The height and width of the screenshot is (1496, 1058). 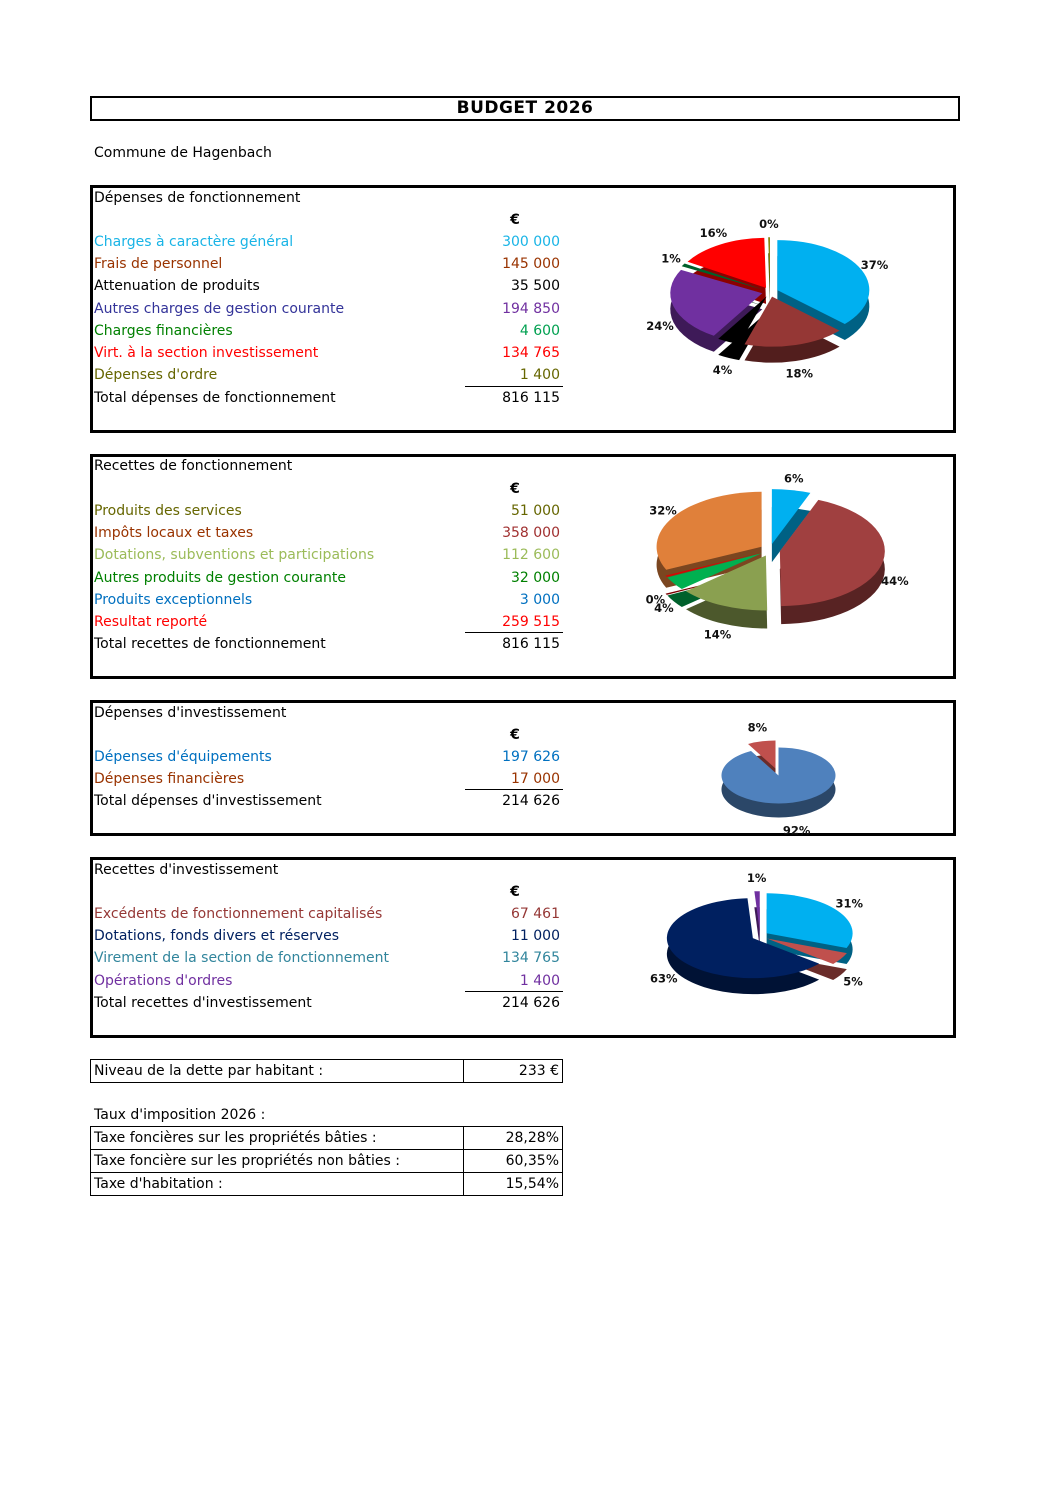 What do you see at coordinates (208, 801) in the screenshot?
I see `total-label: Total dépenses d'investissement` at bounding box center [208, 801].